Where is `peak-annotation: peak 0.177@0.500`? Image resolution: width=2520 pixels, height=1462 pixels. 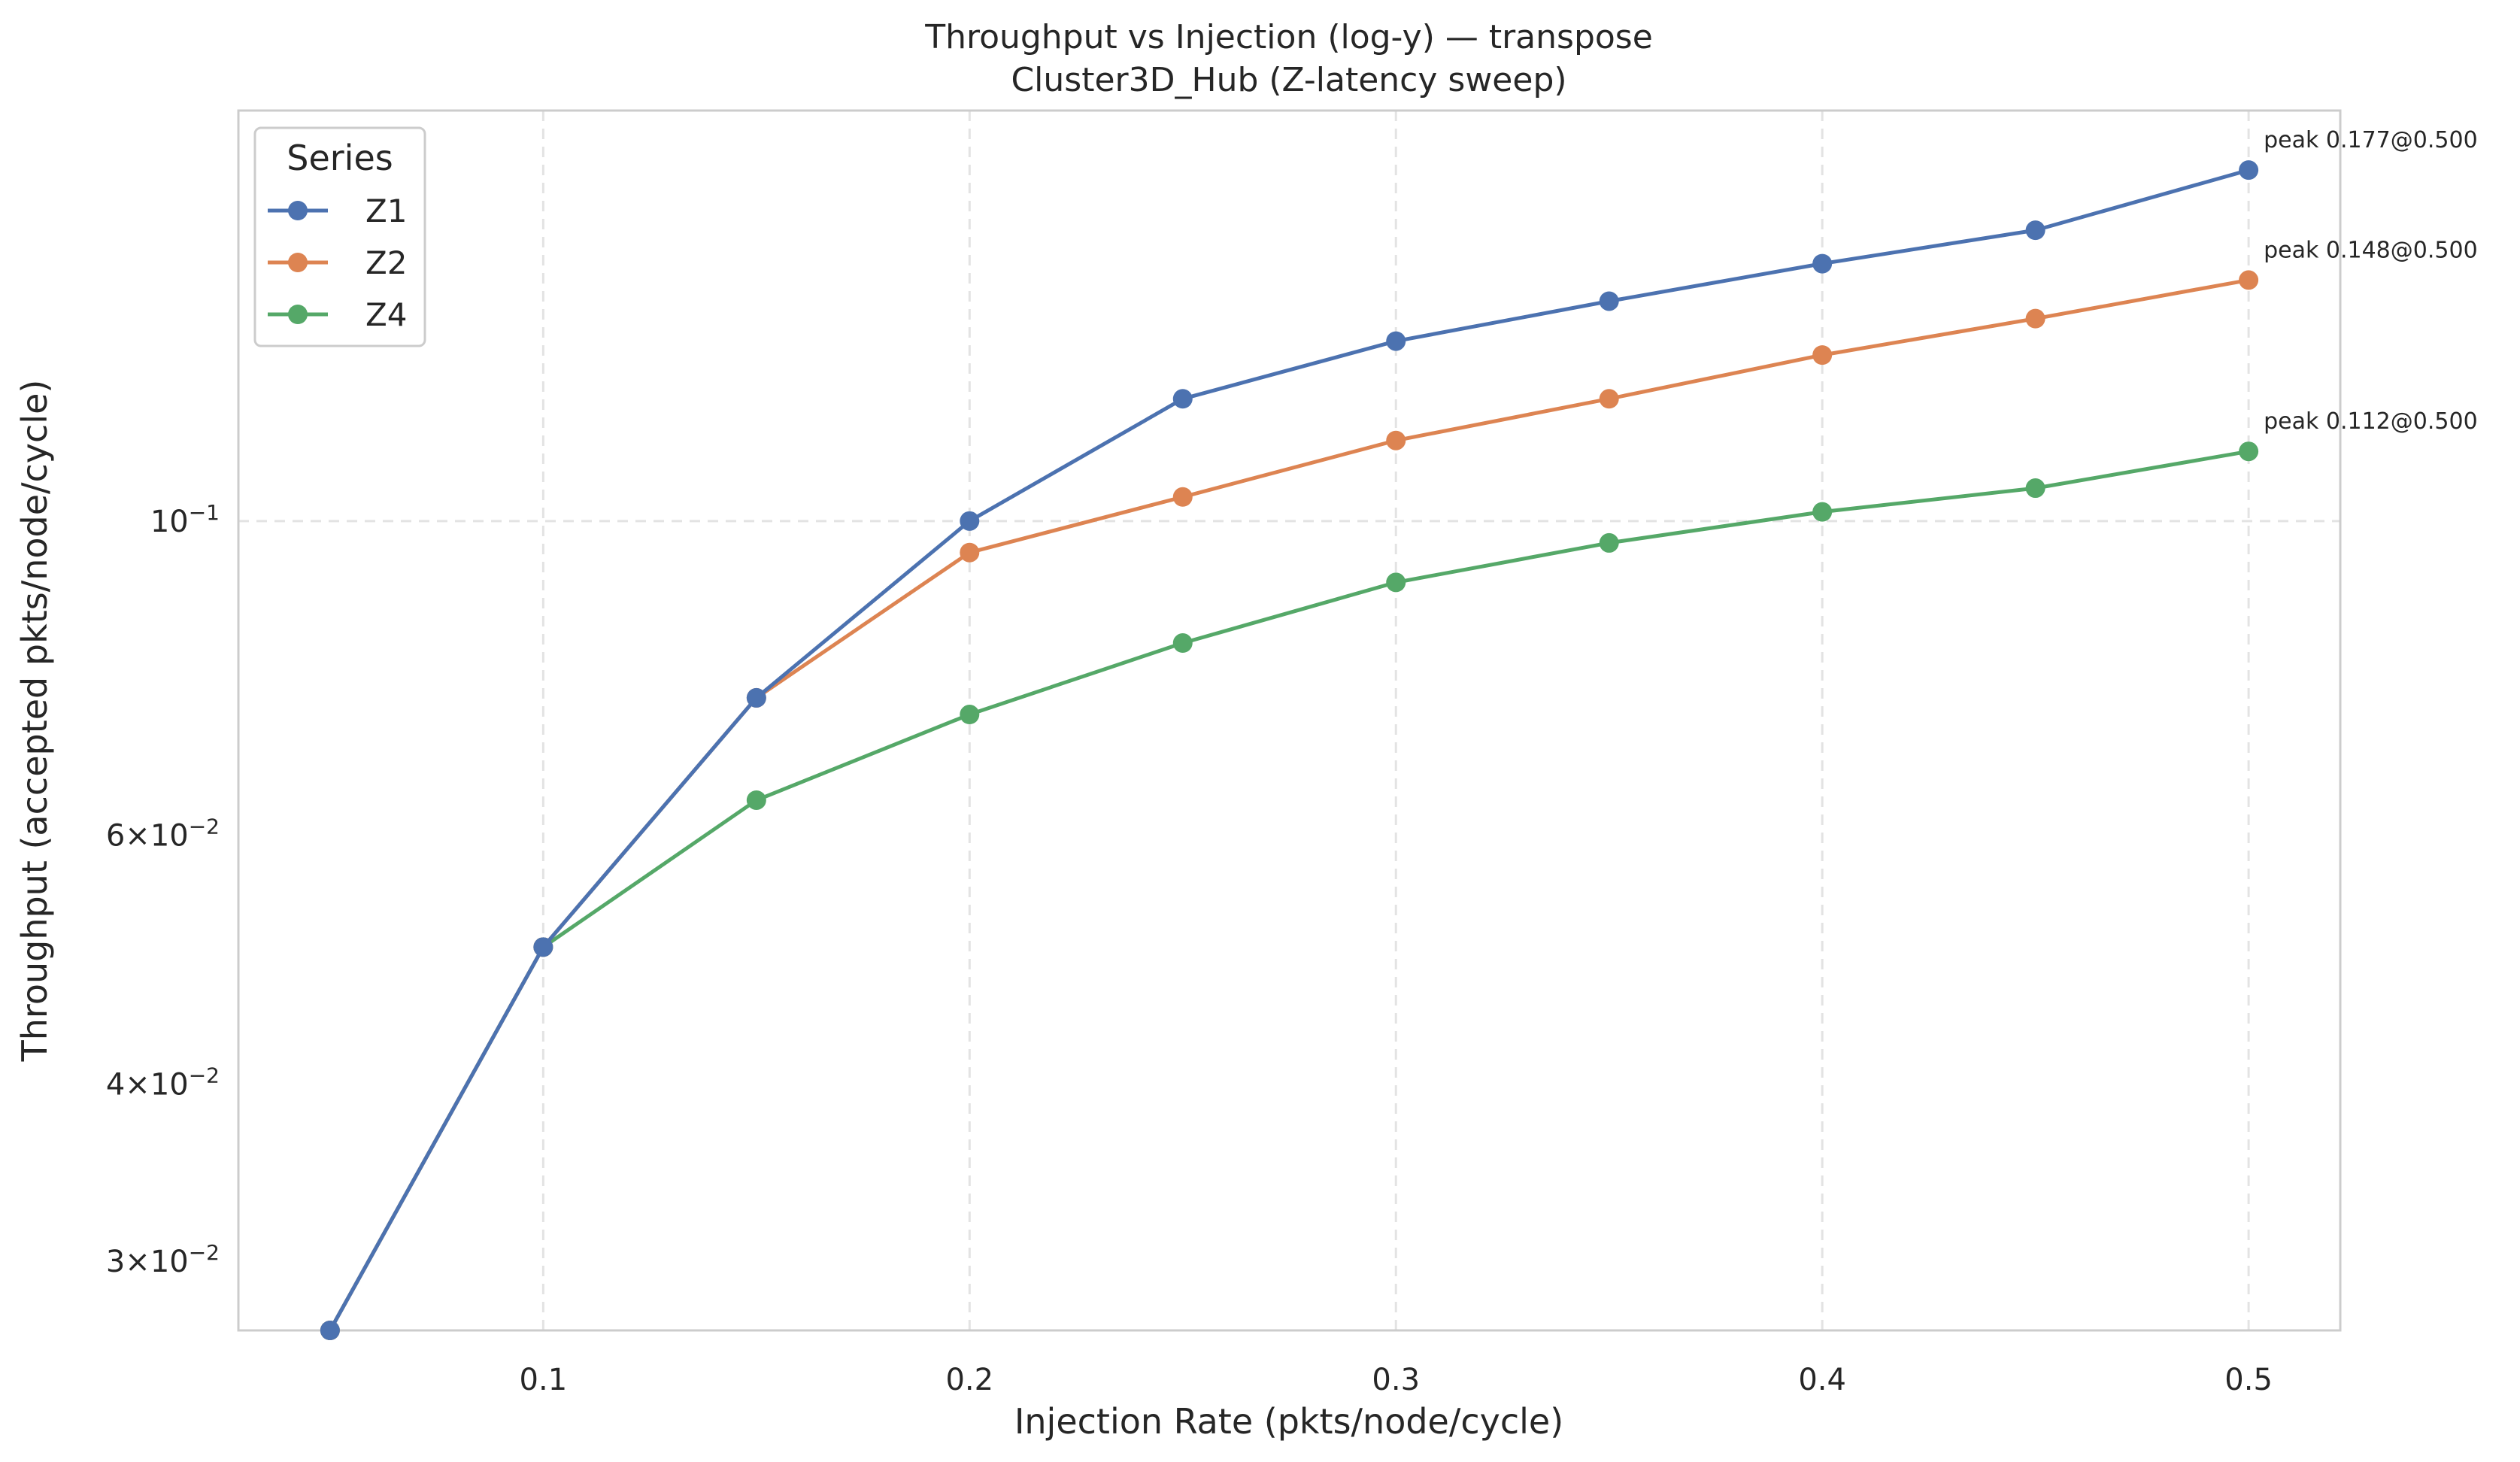
peak-annotation: peak 0.177@0.500 is located at coordinates (2371, 140).